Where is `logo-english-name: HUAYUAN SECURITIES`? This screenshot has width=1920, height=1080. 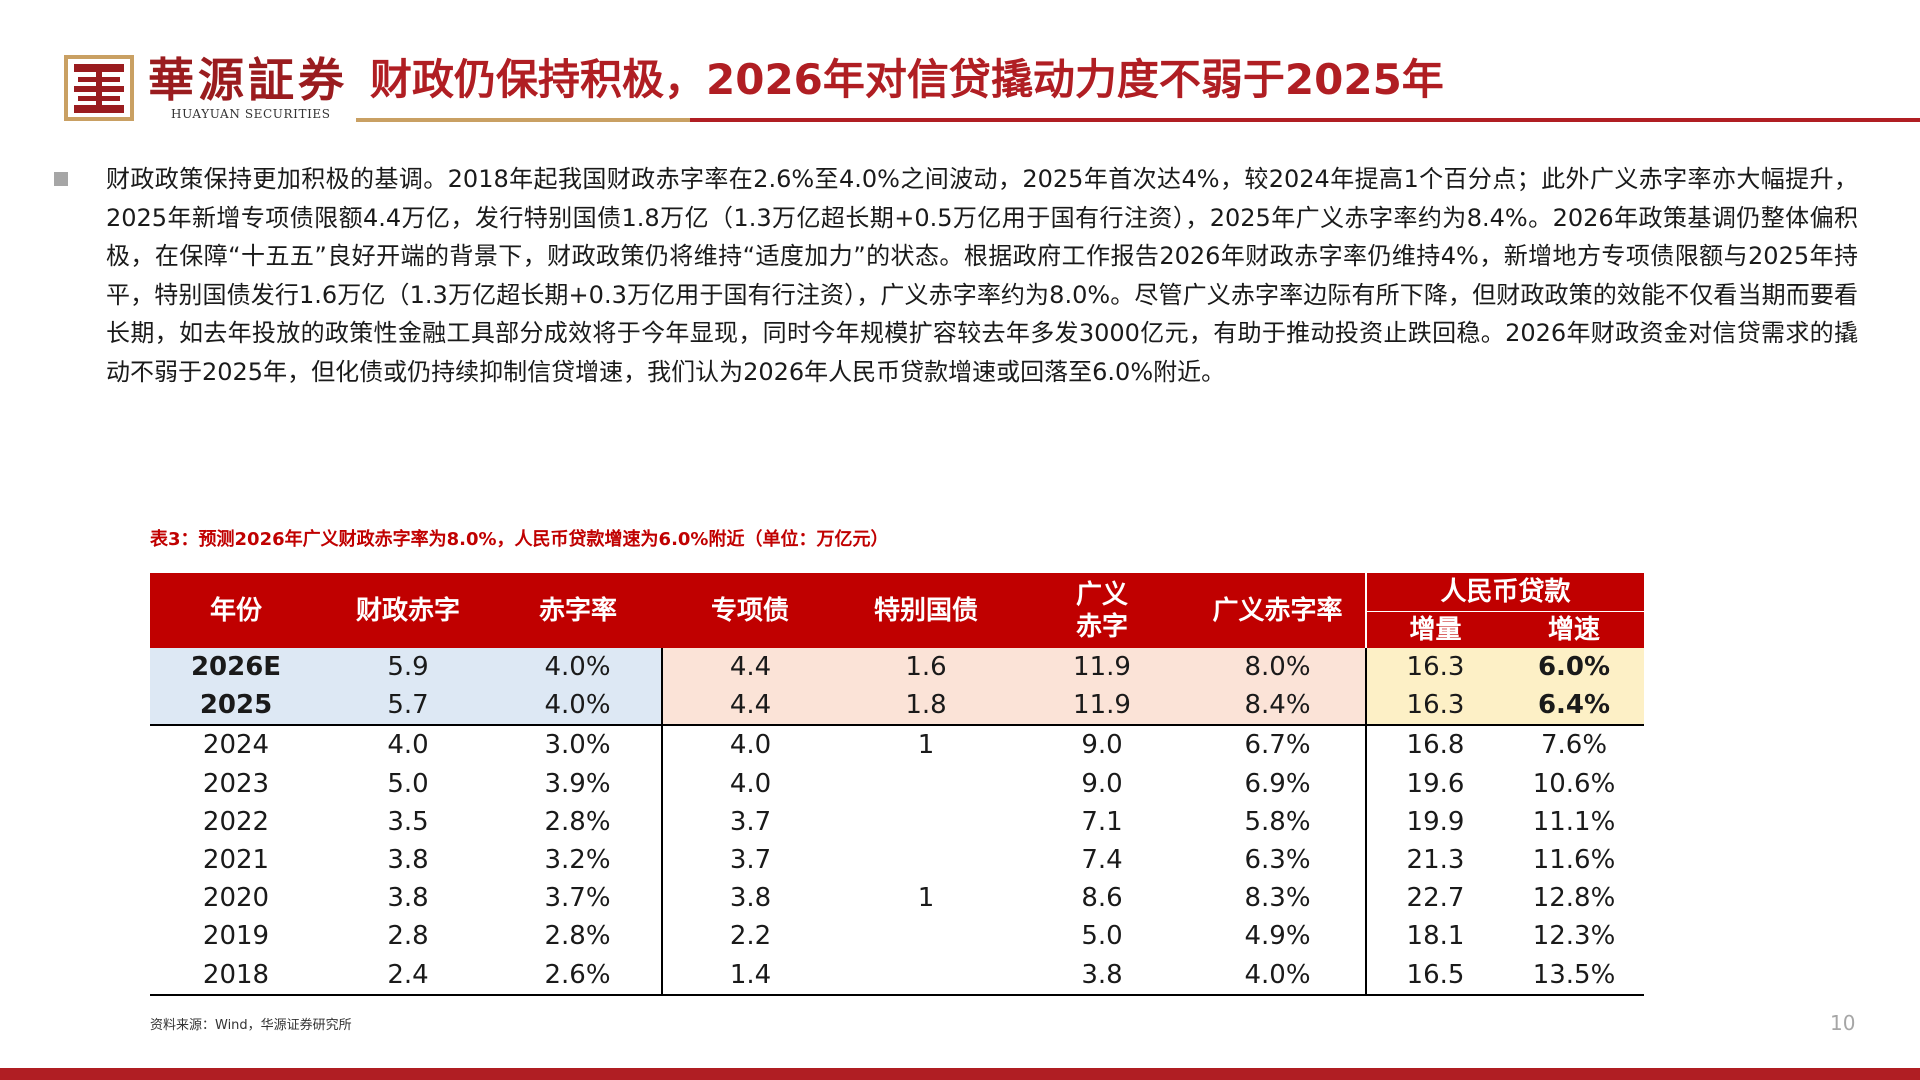
logo-english-name: HUAYUAN SECURITIES is located at coordinates (251, 114).